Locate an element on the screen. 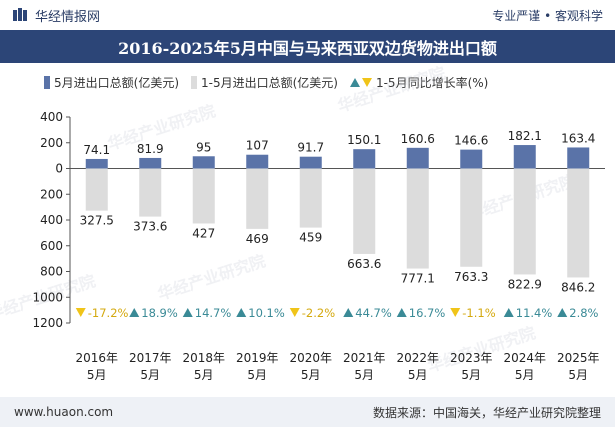  x-tick-label-year: 2020年 is located at coordinates (310, 358).